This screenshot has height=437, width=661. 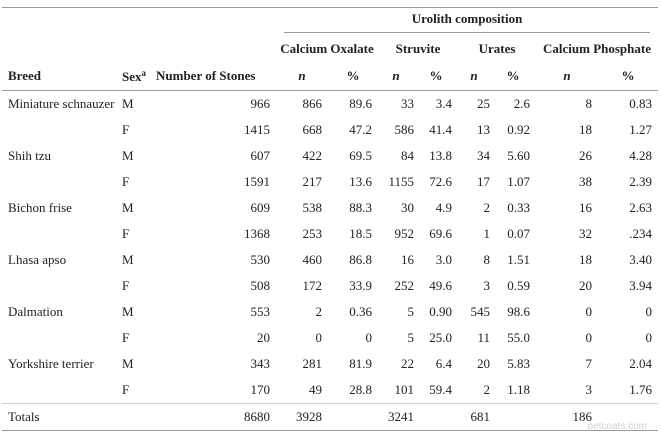 What do you see at coordinates (483, 363) in the screenshot?
I see `cell-ur-n: 20` at bounding box center [483, 363].